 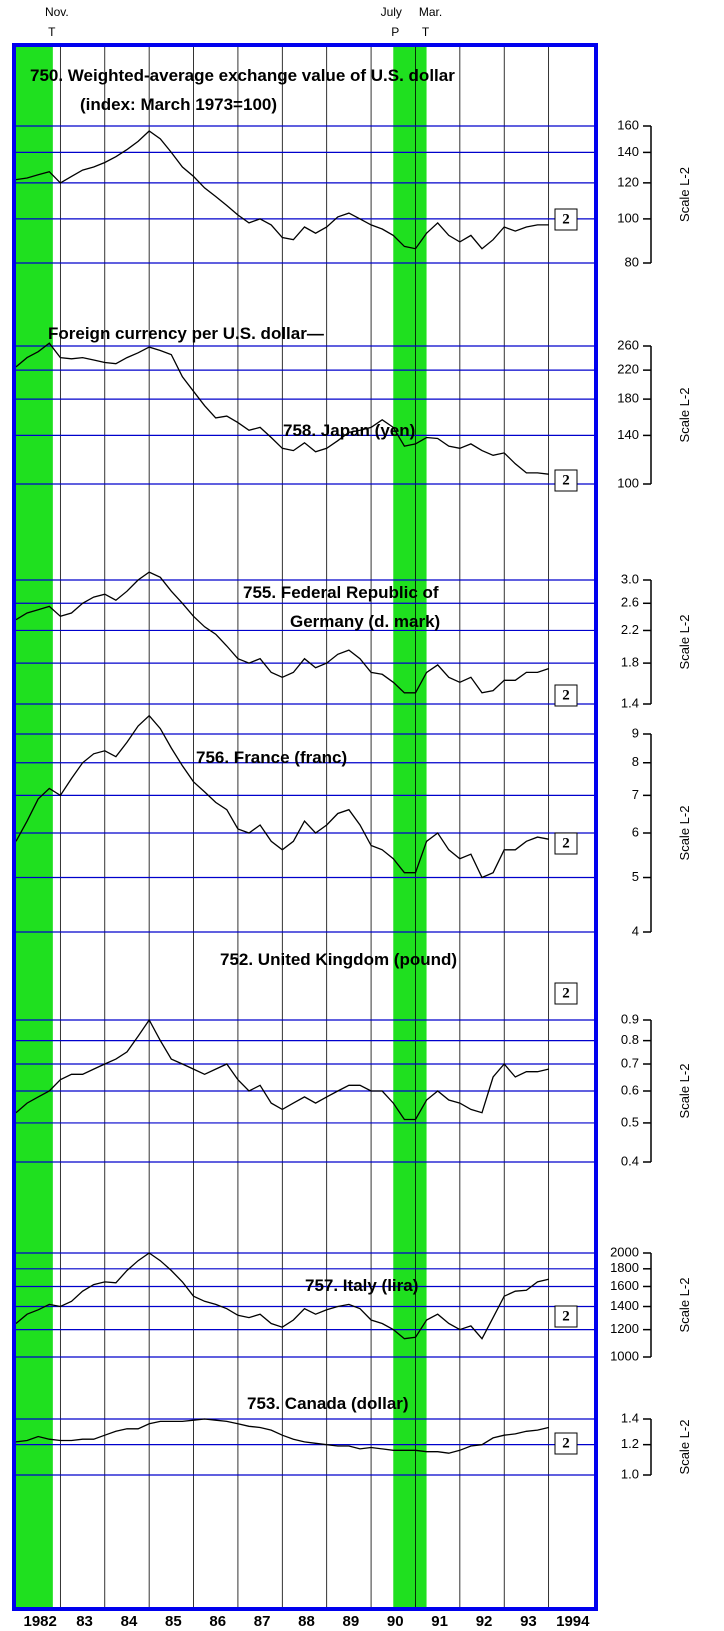 I want to click on panel-title: 753. Canada (dollar), so click(x=328, y=1403).